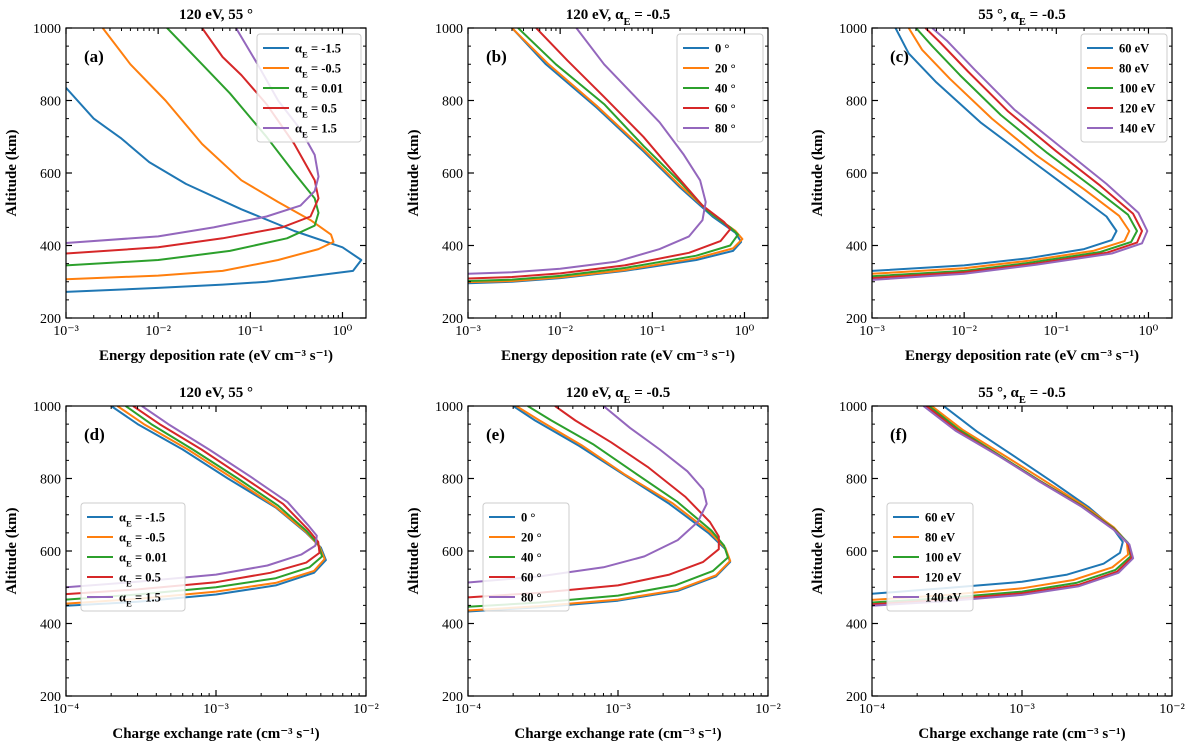 Image resolution: width=1200 pixels, height=748 pixels. Describe the element at coordinates (899, 56) in the screenshot. I see `panel-letter: (c)` at that location.